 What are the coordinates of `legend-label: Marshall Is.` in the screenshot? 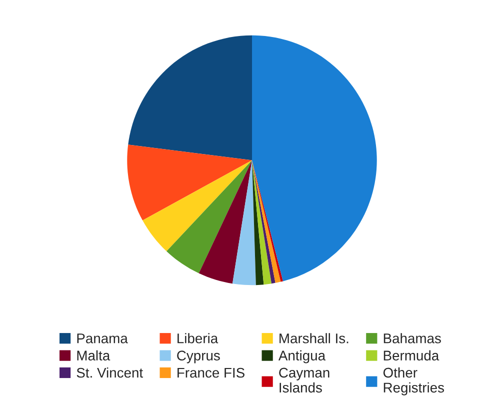 It's located at (314, 338).